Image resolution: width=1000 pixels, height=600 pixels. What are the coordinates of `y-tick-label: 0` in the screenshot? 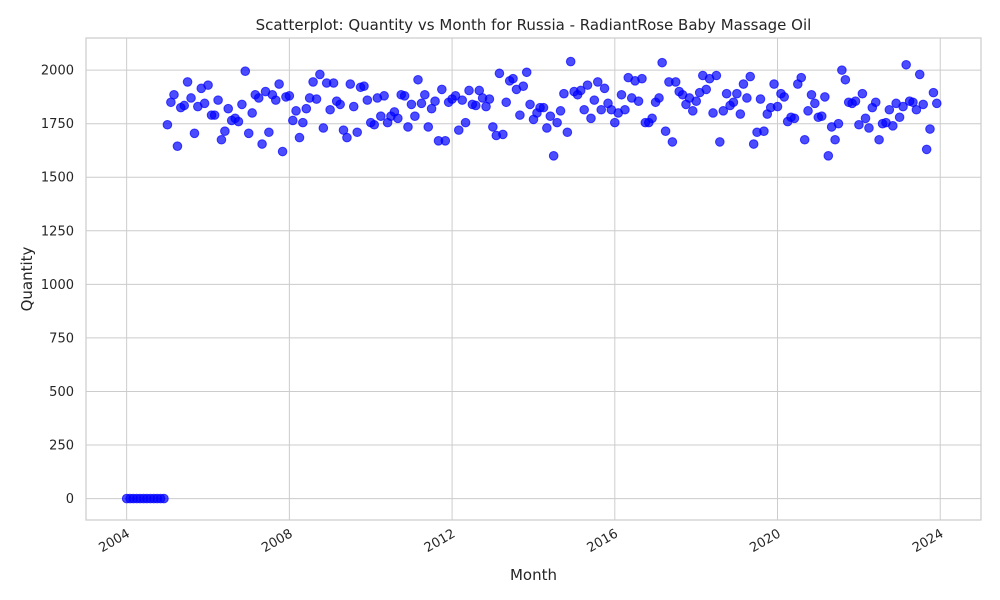 It's located at (70, 499).